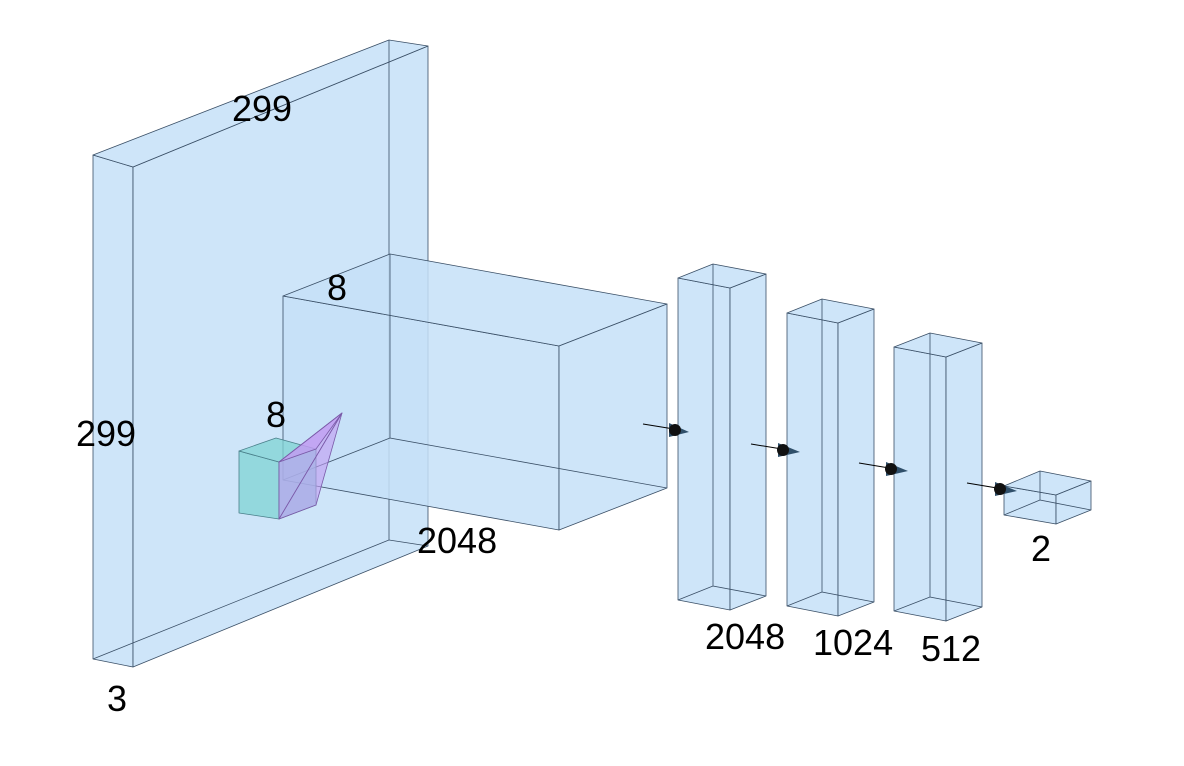 This screenshot has width=1184, height=766. Describe the element at coordinates (259, 485) in the screenshot. I see `kernel-cube-front` at that location.